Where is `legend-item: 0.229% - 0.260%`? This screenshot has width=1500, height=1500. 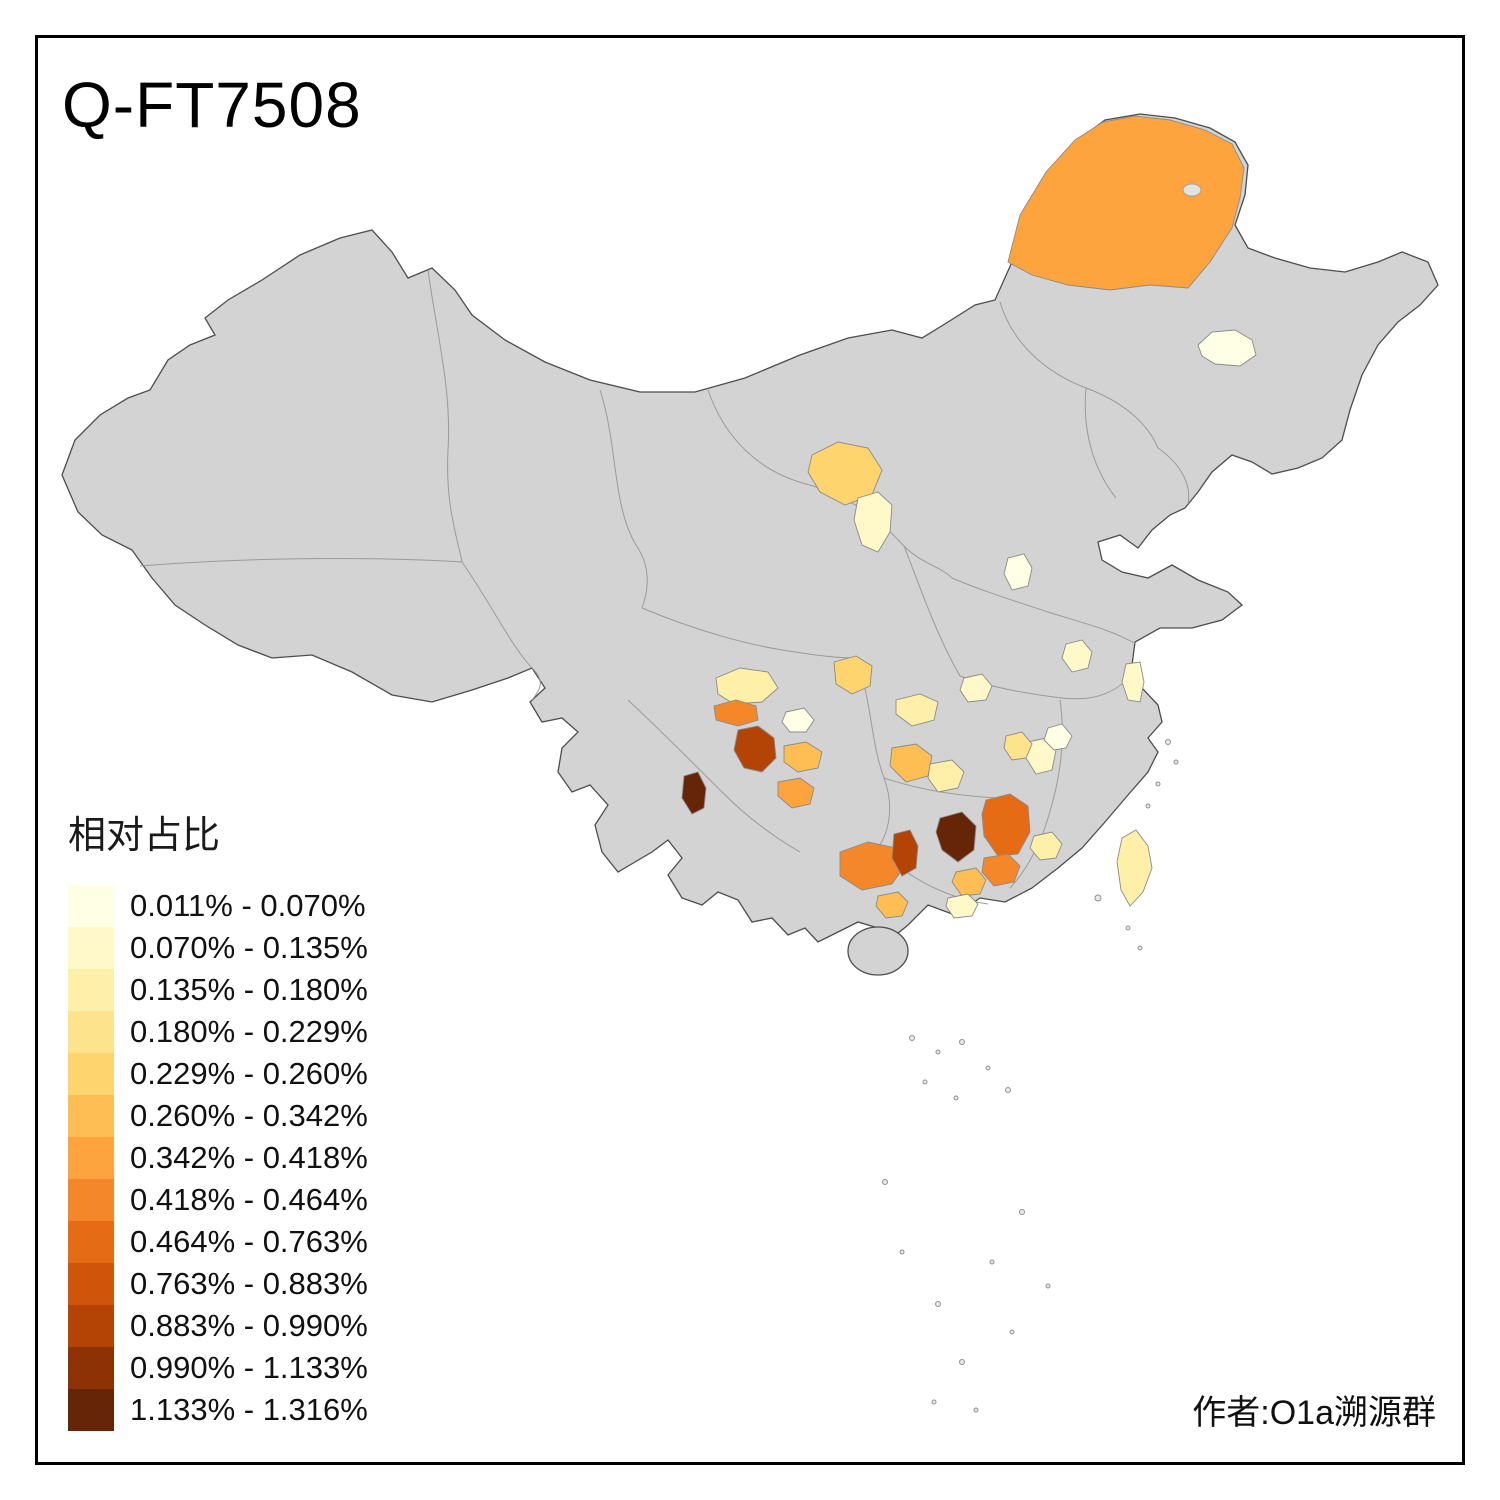 legend-item: 0.229% - 0.260% is located at coordinates (218, 1074).